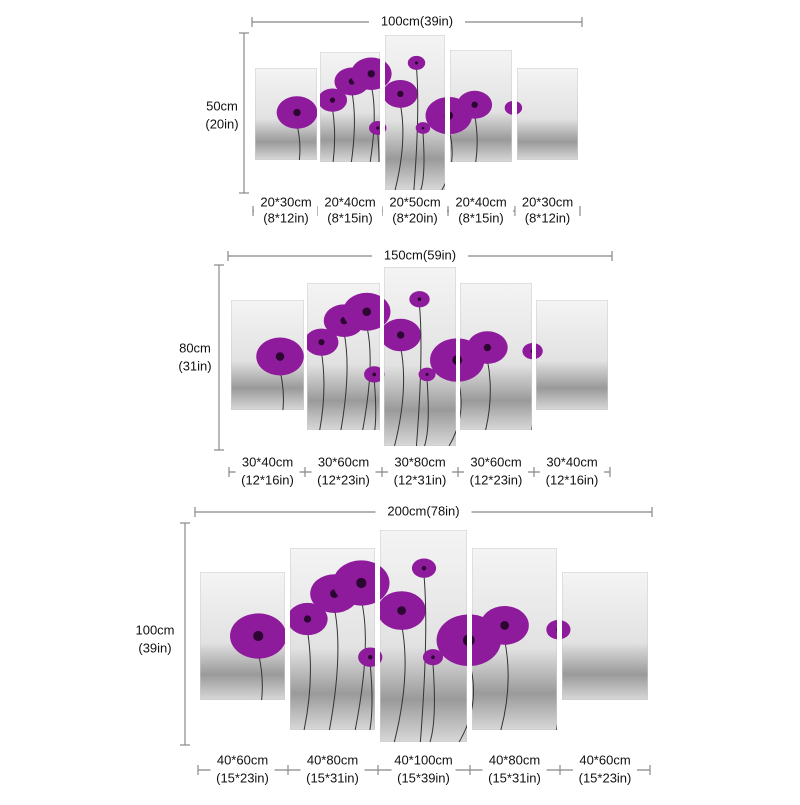  I want to click on panel-in: (12*31in), so click(420, 479).